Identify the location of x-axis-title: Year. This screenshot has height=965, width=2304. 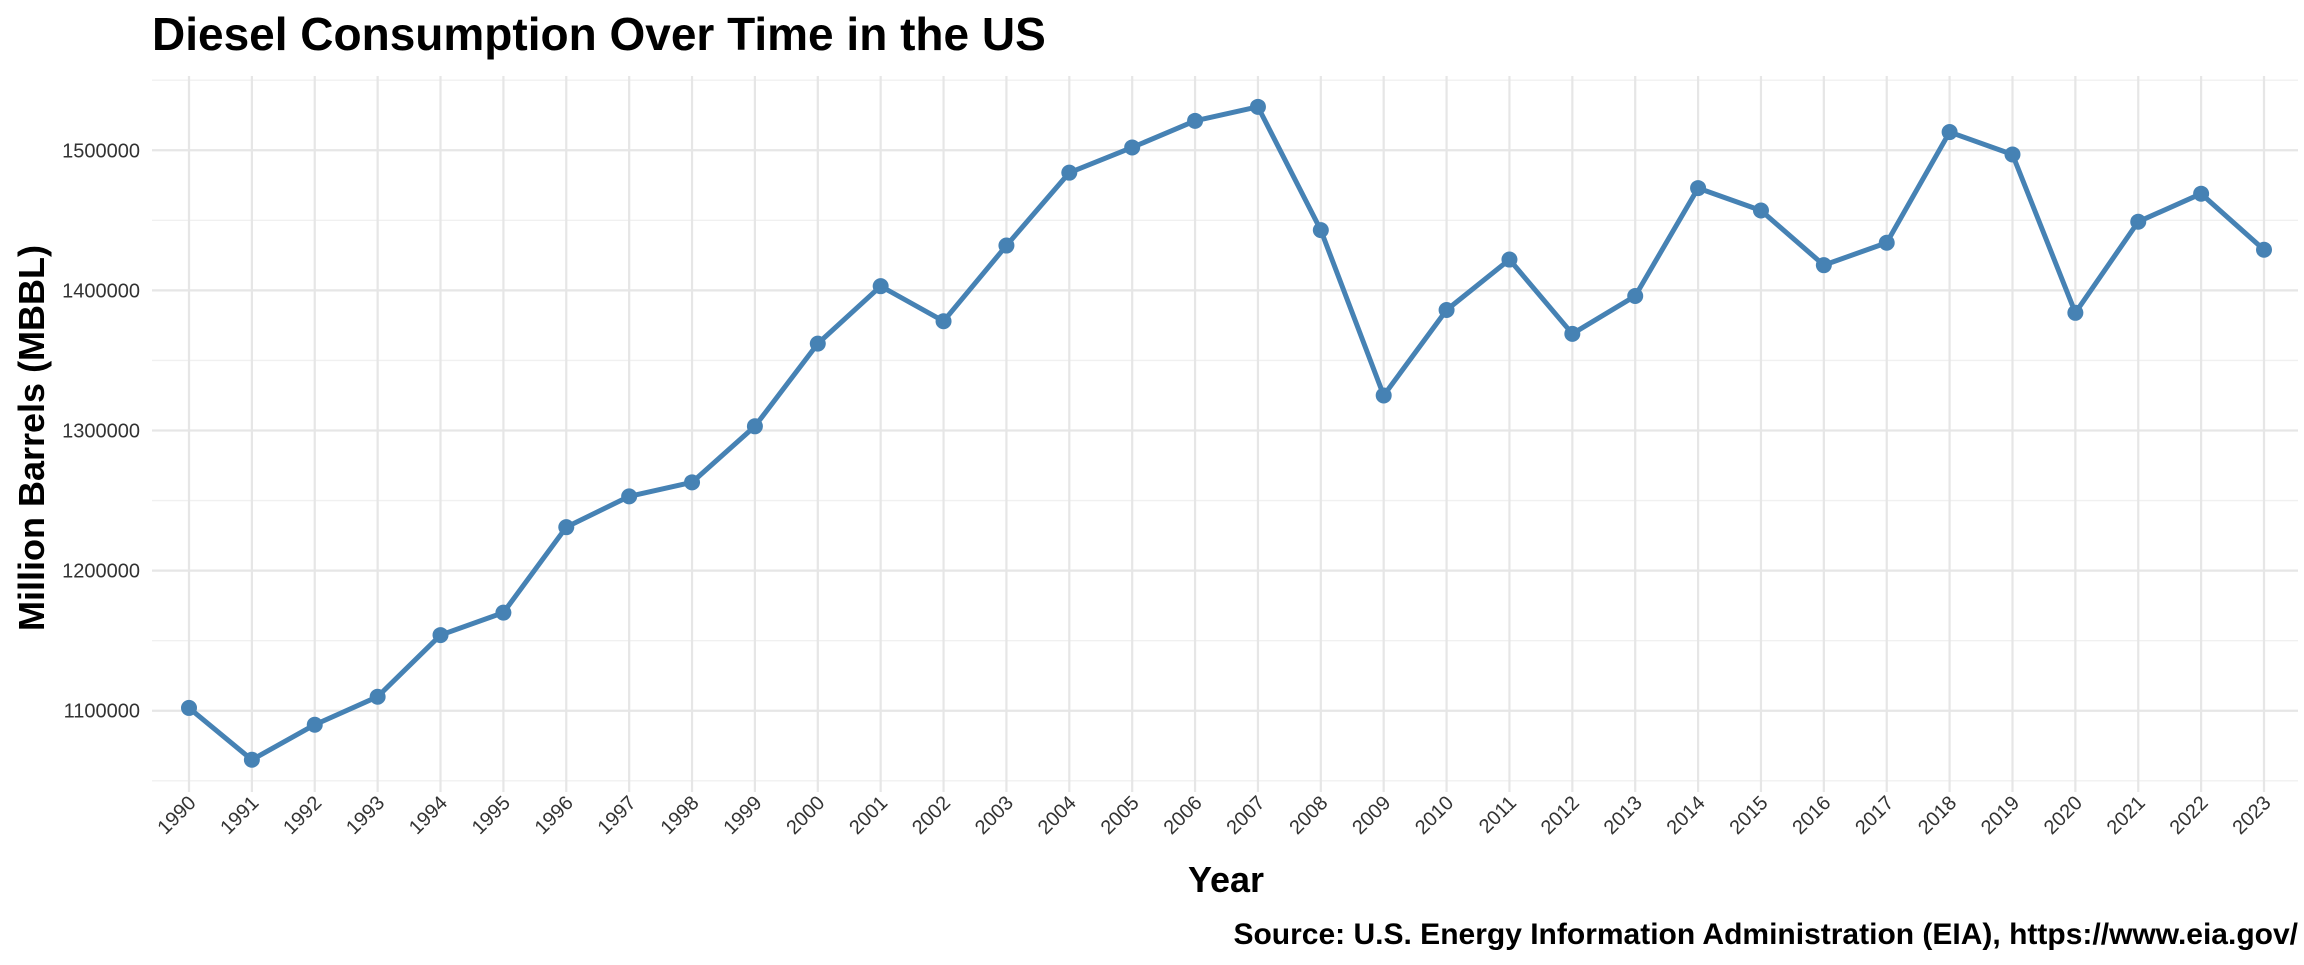
(1226, 879).